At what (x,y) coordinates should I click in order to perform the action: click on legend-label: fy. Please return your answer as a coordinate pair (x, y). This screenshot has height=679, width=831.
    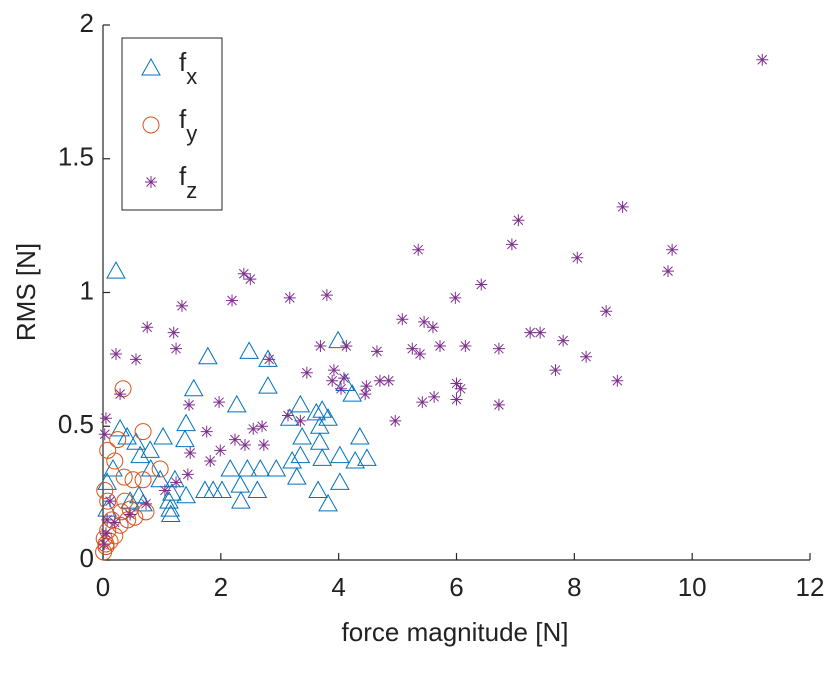
    Looking at the image, I should click on (188, 125).